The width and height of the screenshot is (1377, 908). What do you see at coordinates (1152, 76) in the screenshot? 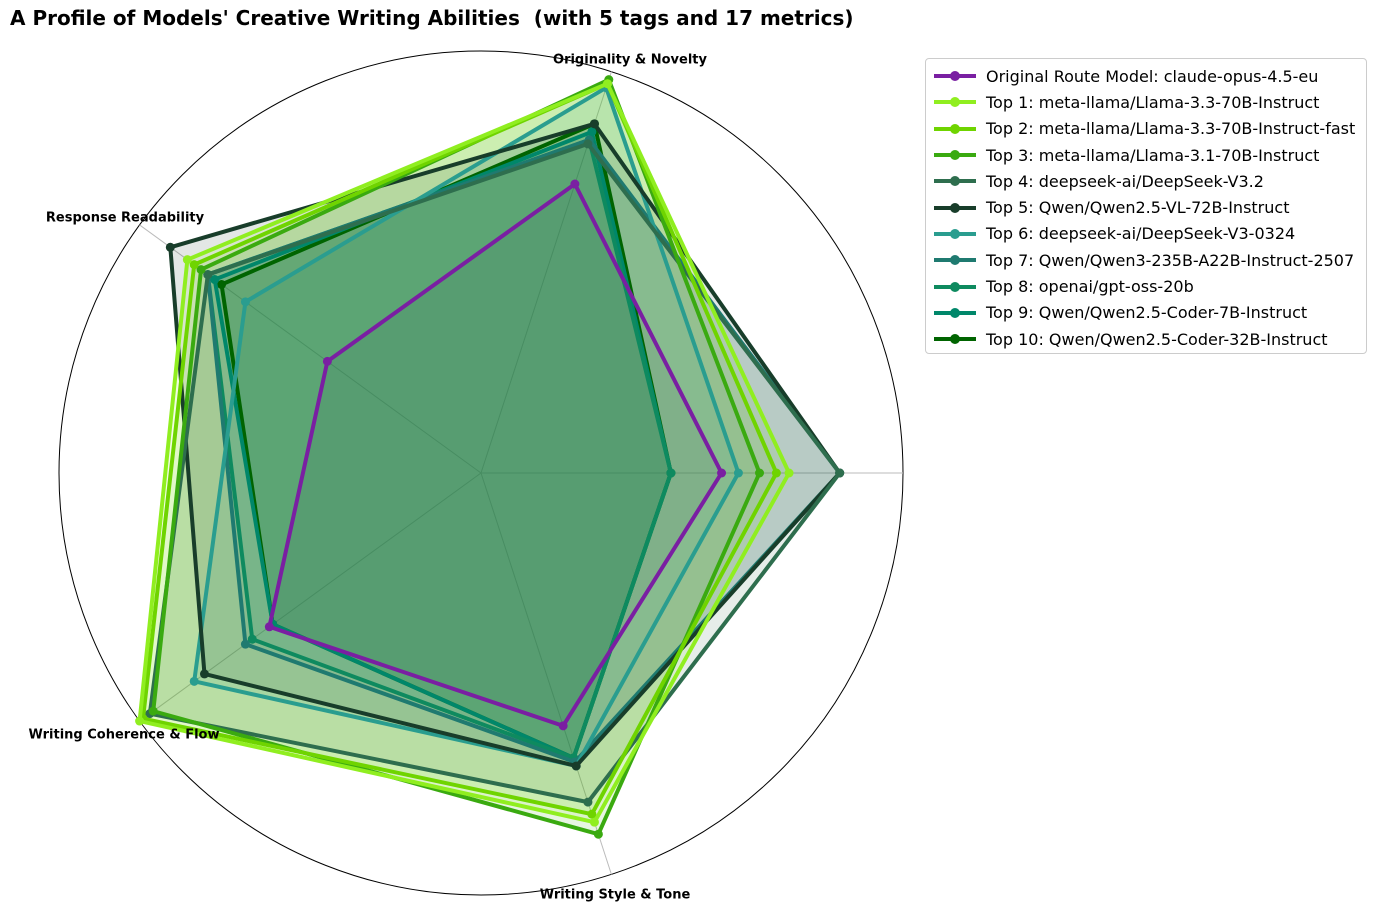
I see `legend-label: Original Route Model: claude-opus-4.5-eu` at bounding box center [1152, 76].